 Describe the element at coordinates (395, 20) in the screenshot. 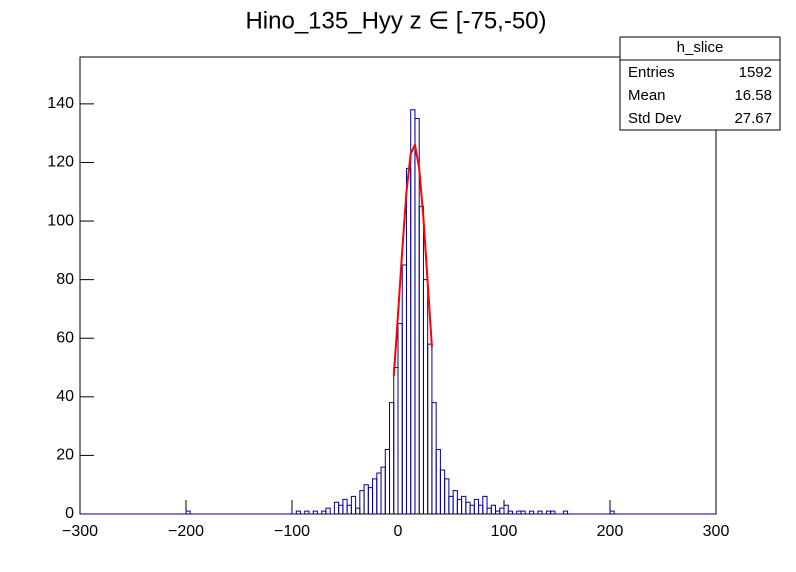

I see `chart-title: Hino_135_Hyy z ∈ [-75,-50)` at that location.